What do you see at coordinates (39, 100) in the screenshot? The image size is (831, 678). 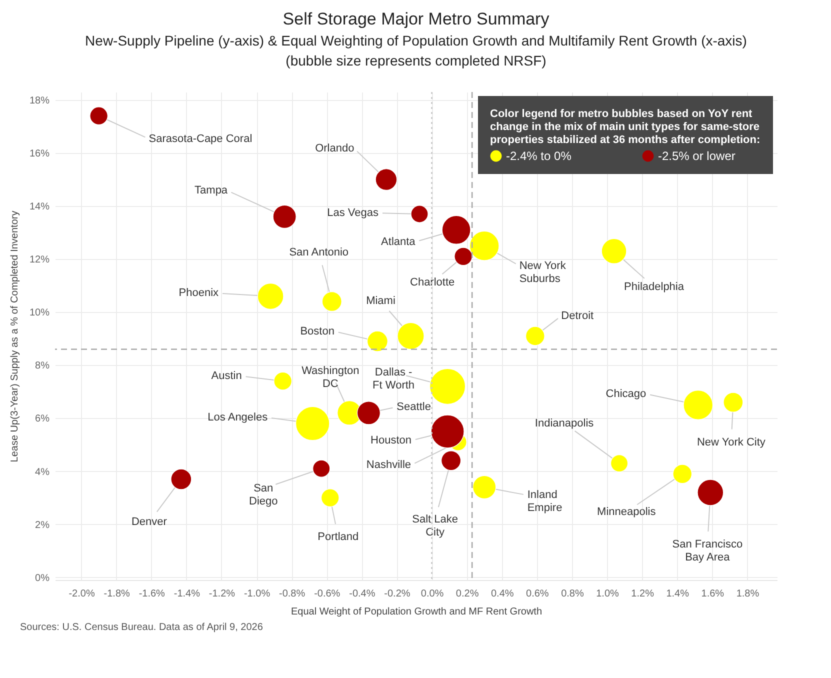 I see `y-tick-label: 18%` at bounding box center [39, 100].